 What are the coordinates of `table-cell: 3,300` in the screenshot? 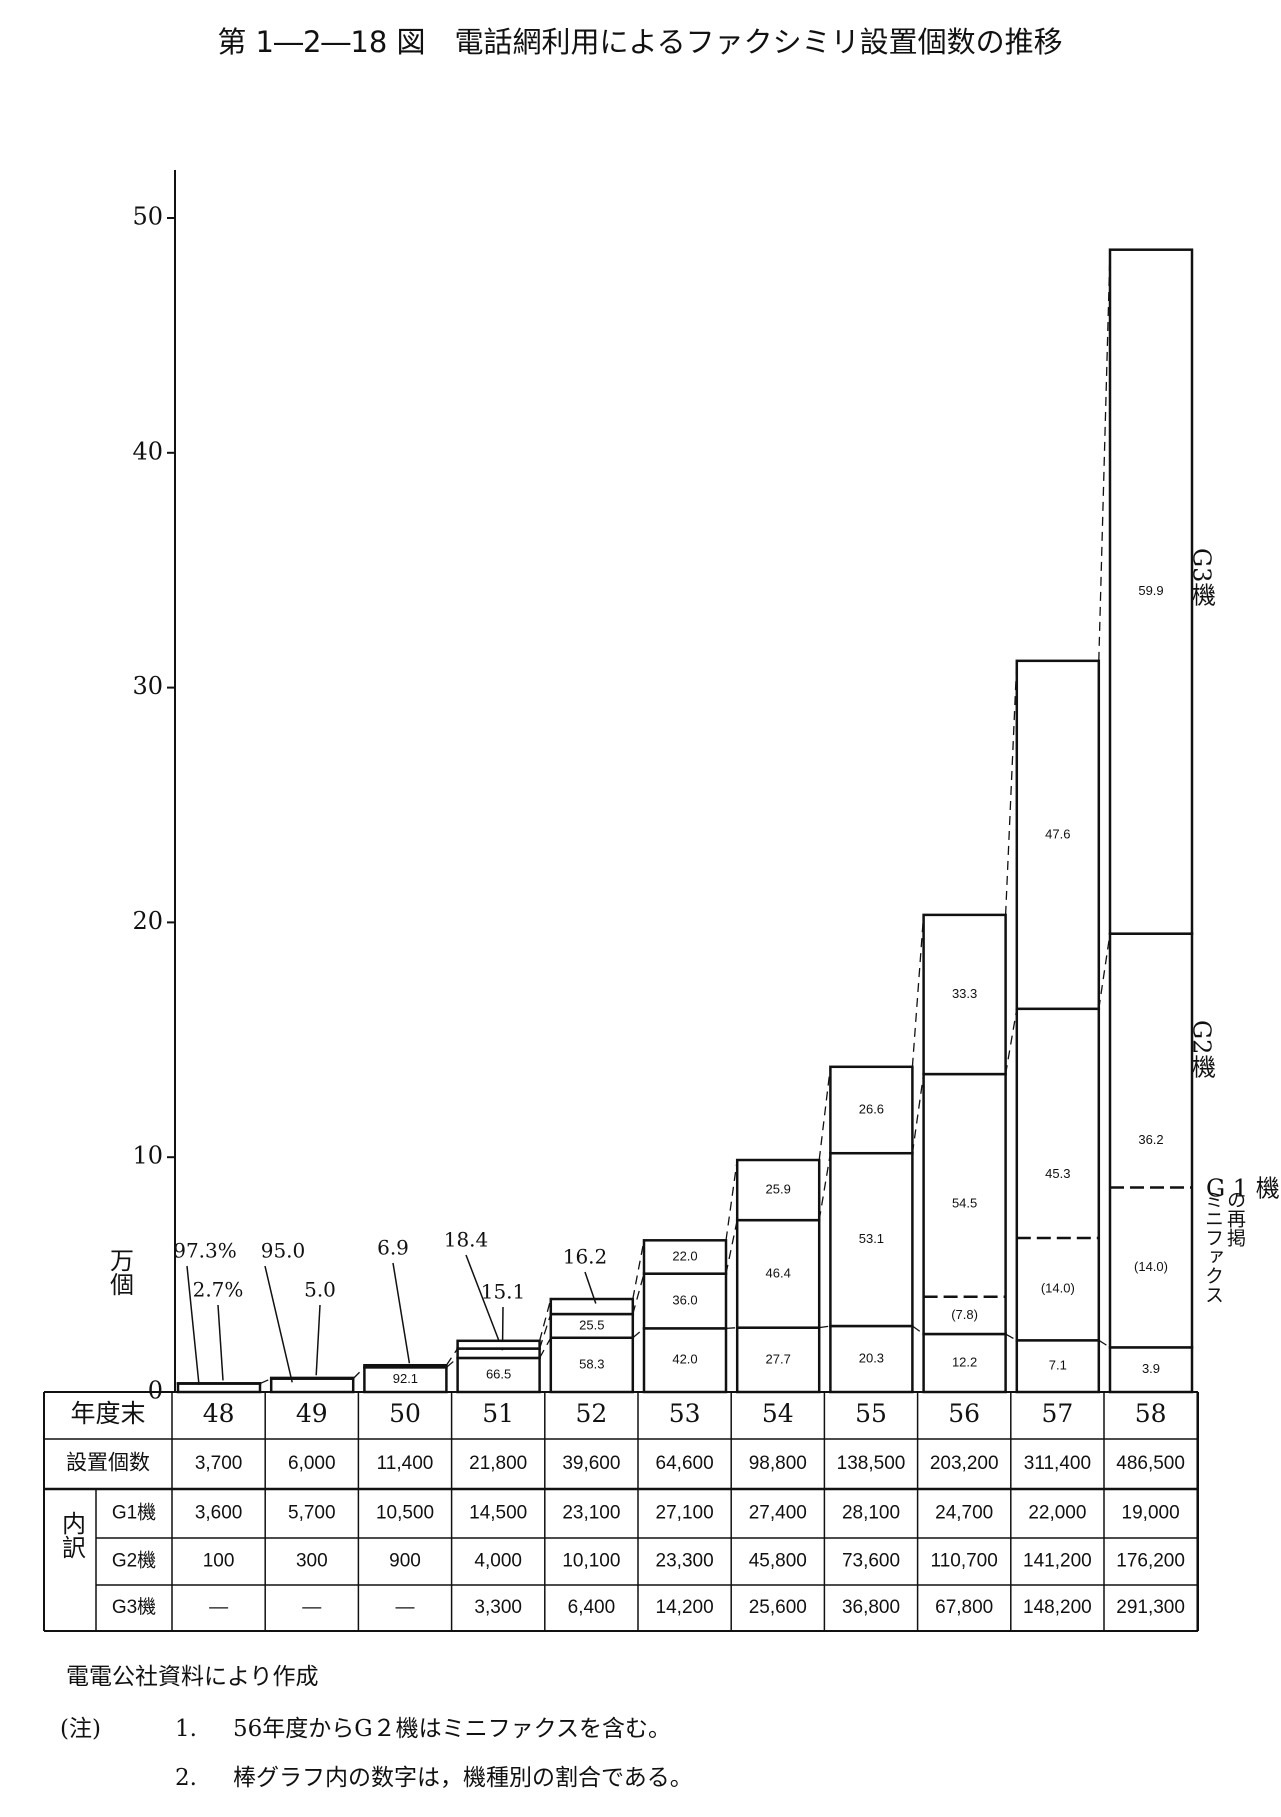 It's located at (498, 1607).